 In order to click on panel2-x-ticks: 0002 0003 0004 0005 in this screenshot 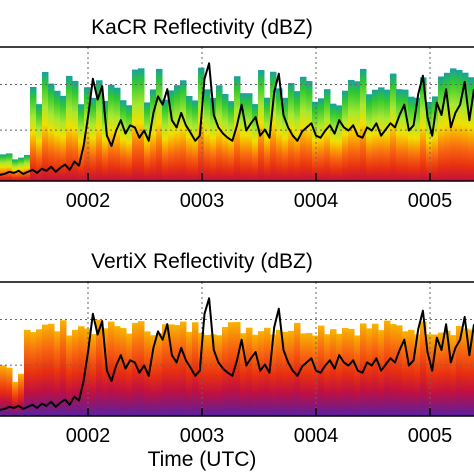, I will do `click(259, 427)`.